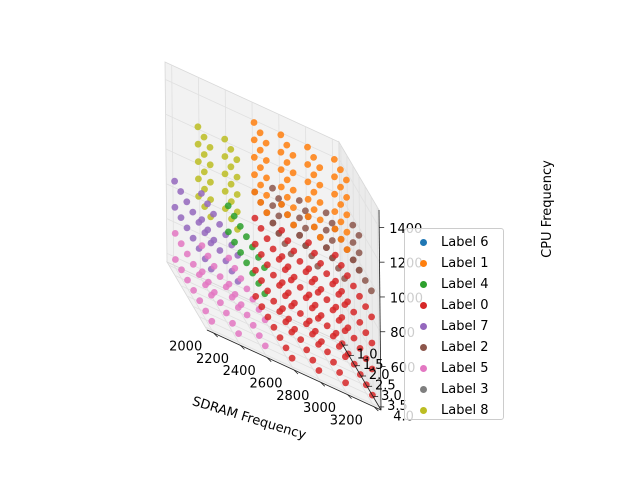 This screenshot has width=640, height=480. Describe the element at coordinates (465, 242) in the screenshot. I see `legend-label: Label 6` at that location.